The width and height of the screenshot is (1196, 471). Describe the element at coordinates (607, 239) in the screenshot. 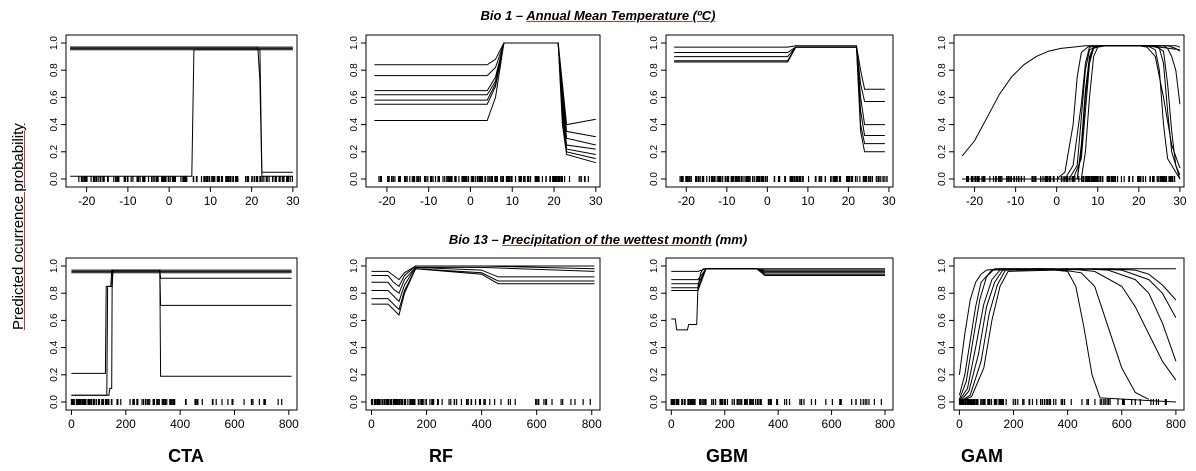

I see `row-title-bio13-underlined: Precipitation of the wettest month` at that location.